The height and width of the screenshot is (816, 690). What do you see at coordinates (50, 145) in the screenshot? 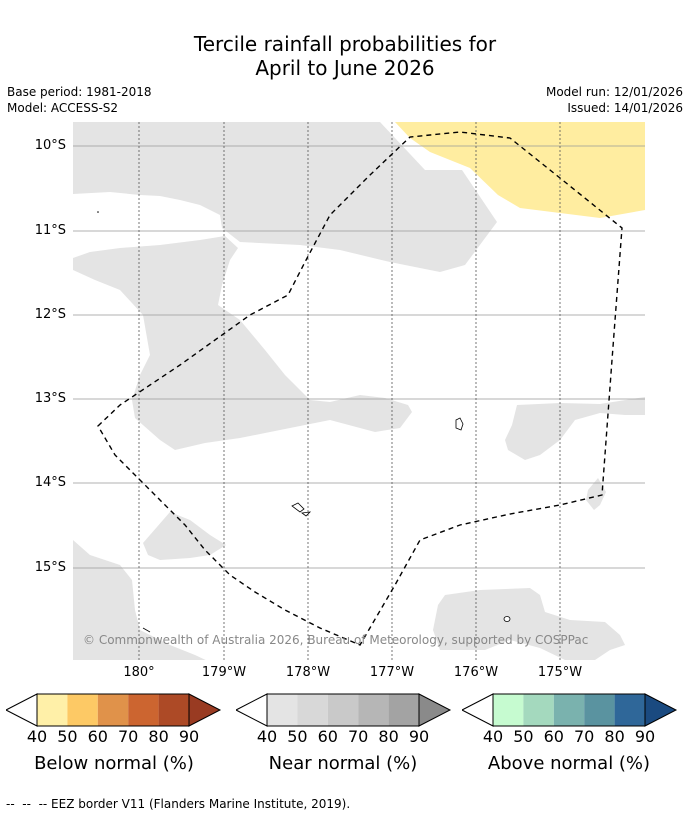
I see `lat-label: 10°S` at bounding box center [50, 145].